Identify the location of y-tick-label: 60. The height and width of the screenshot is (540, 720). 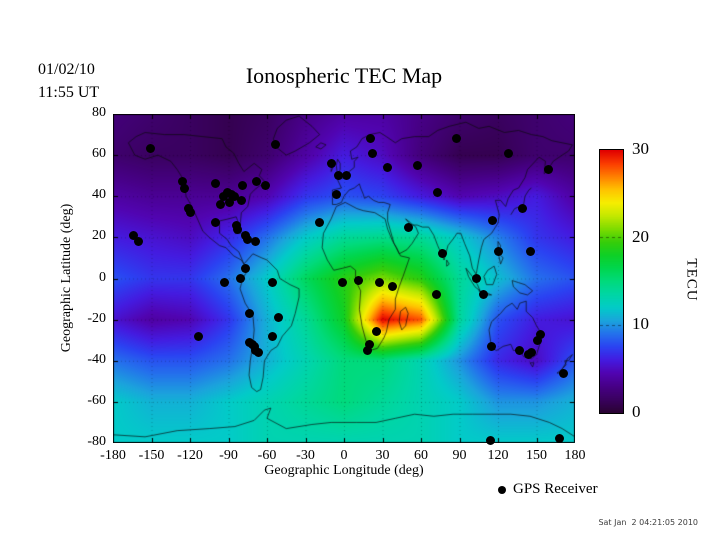
(99, 154).